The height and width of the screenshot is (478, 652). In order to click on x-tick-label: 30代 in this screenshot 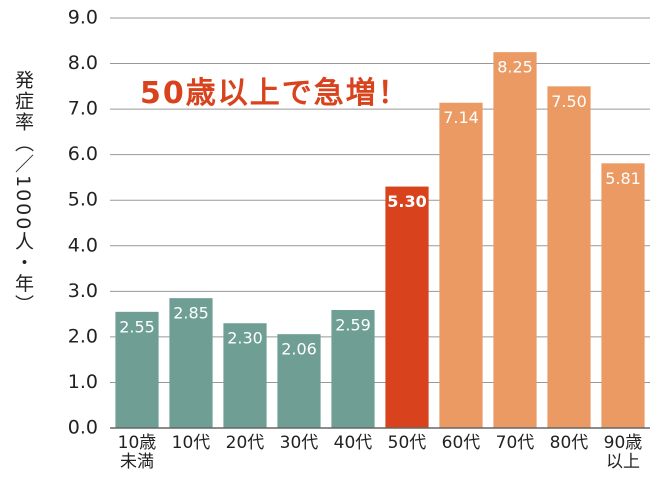, I will do `click(299, 443)`.